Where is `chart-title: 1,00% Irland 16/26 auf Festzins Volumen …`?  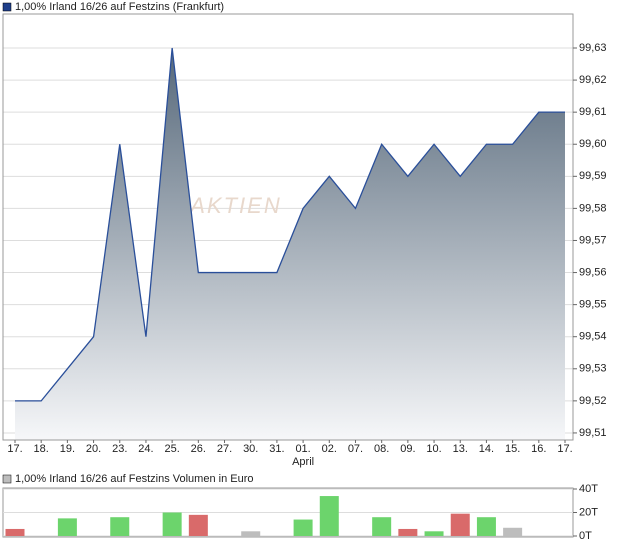 chart-title: 1,00% Irland 16/26 auf Festzins Volumen … is located at coordinates (134, 479).